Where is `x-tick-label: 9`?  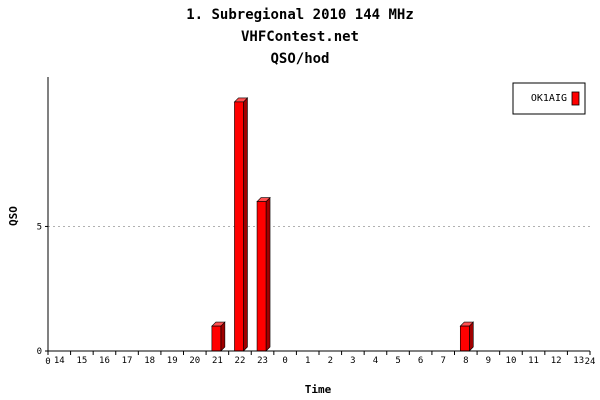 x-tick-label: 9 is located at coordinates (488, 361).